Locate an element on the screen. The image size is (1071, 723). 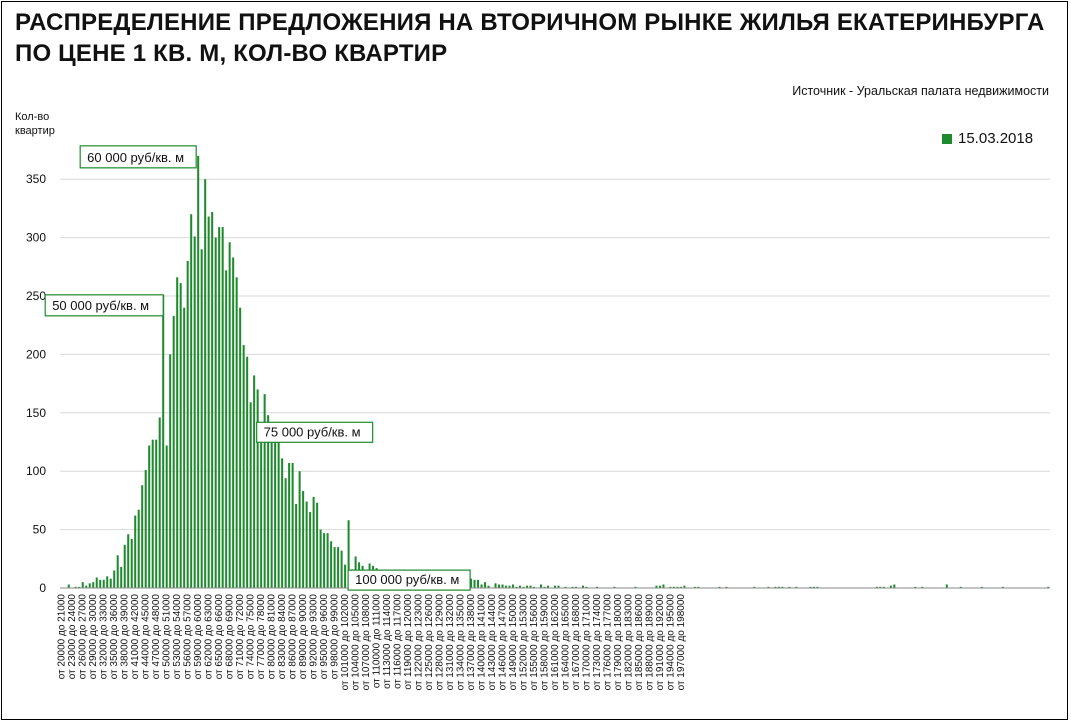
x-tick-label: от 56000 до 57000 is located at coordinates (188, 637).